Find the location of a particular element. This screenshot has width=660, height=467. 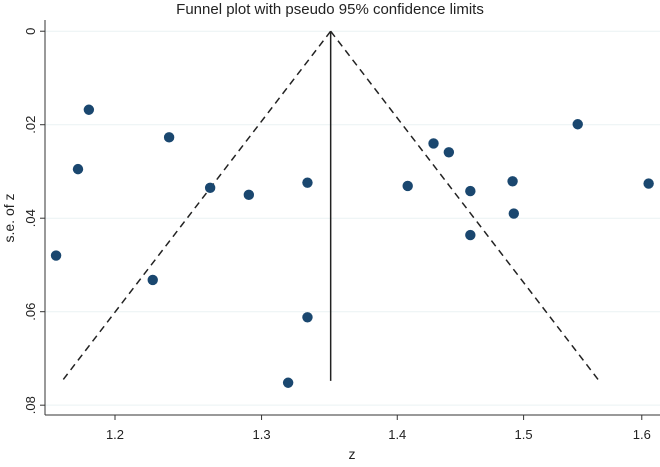

y-tick-label: .02 is located at coordinates (30, 125).